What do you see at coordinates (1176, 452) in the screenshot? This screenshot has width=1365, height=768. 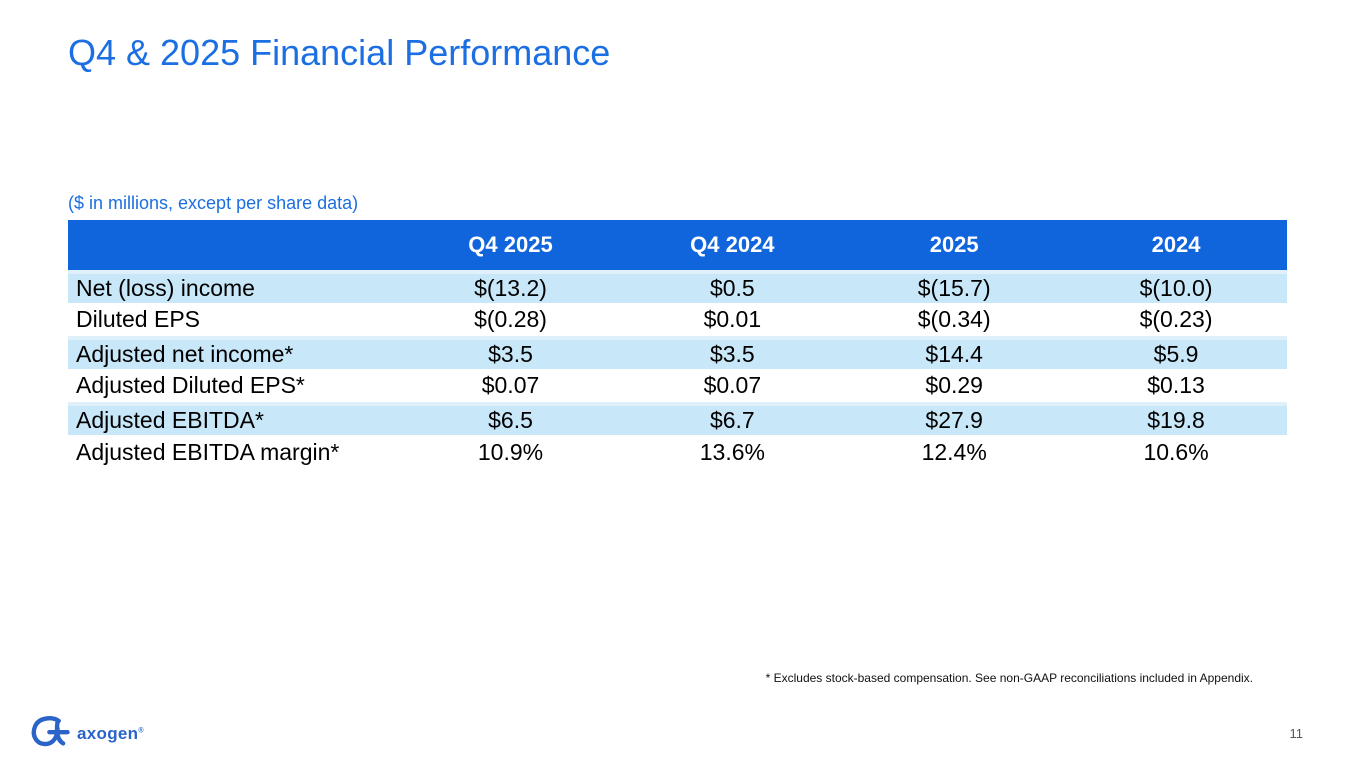 I see `cell-value: 10.6%` at bounding box center [1176, 452].